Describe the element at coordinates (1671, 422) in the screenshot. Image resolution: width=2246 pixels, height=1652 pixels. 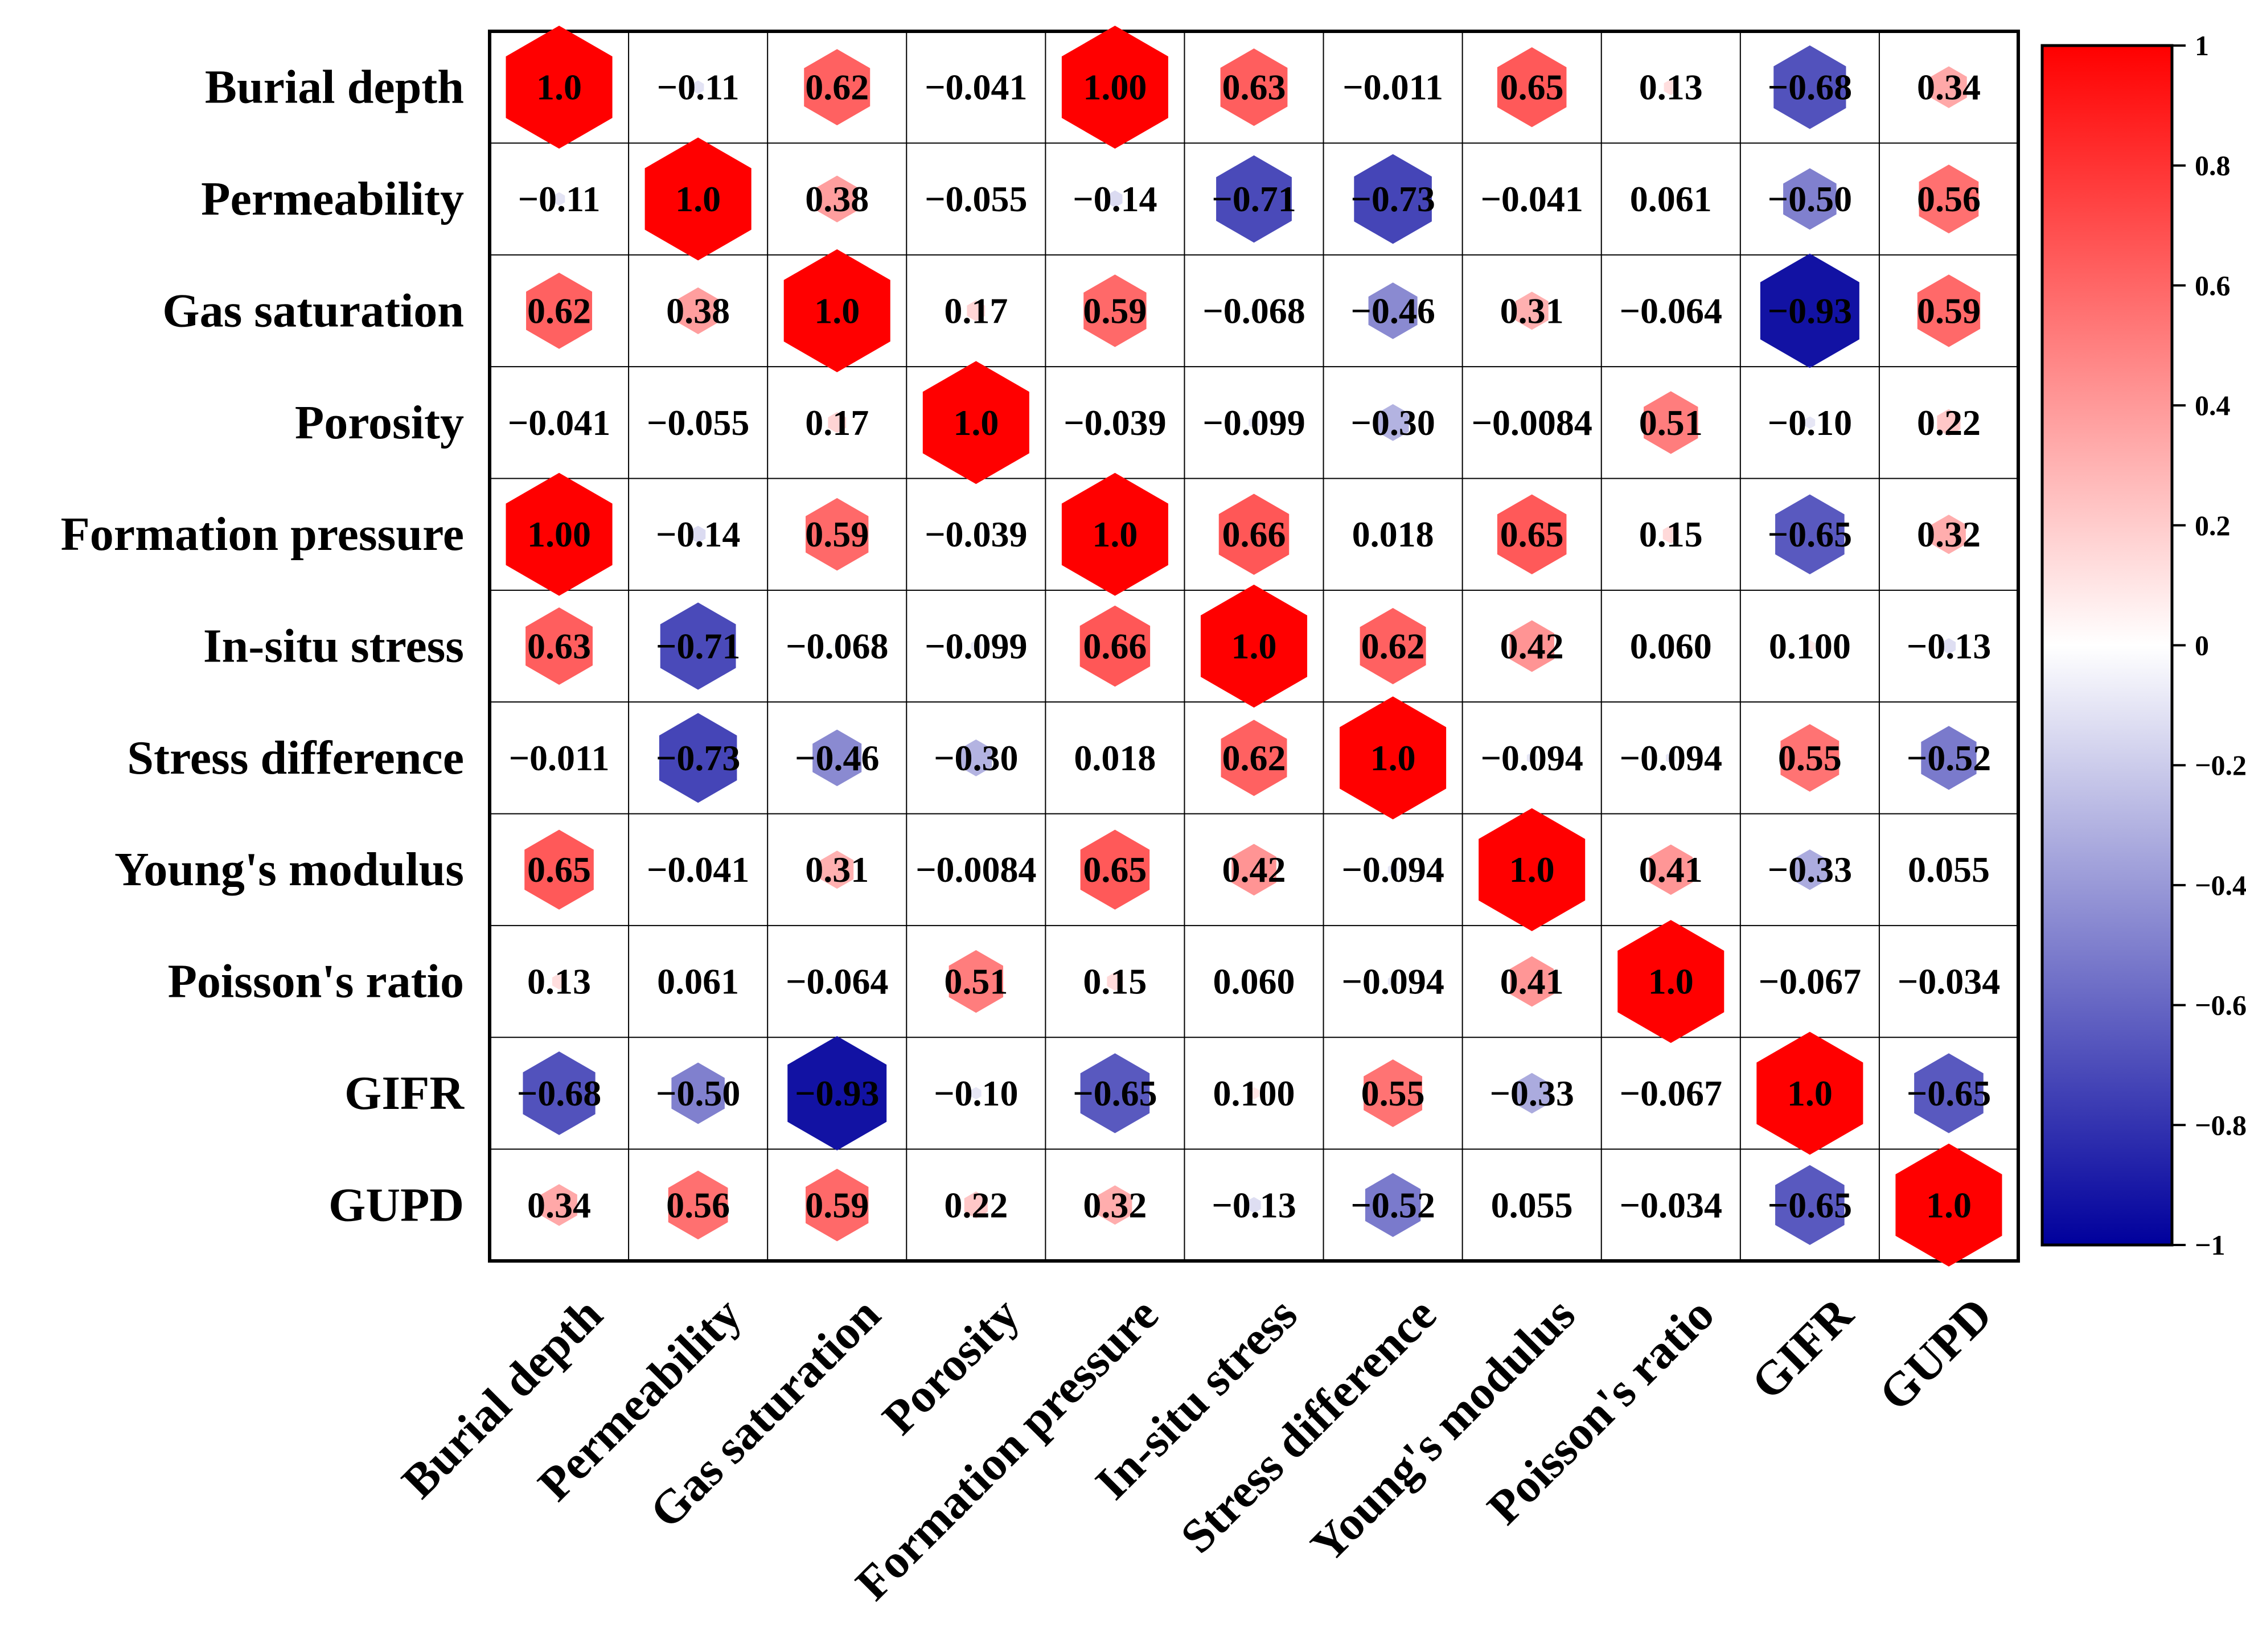
I see `cell-value-label: 0.51` at that location.